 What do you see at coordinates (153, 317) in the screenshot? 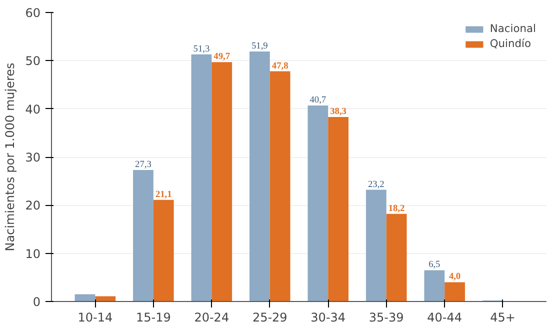
I see `x-tick-label: 15-19` at bounding box center [153, 317].